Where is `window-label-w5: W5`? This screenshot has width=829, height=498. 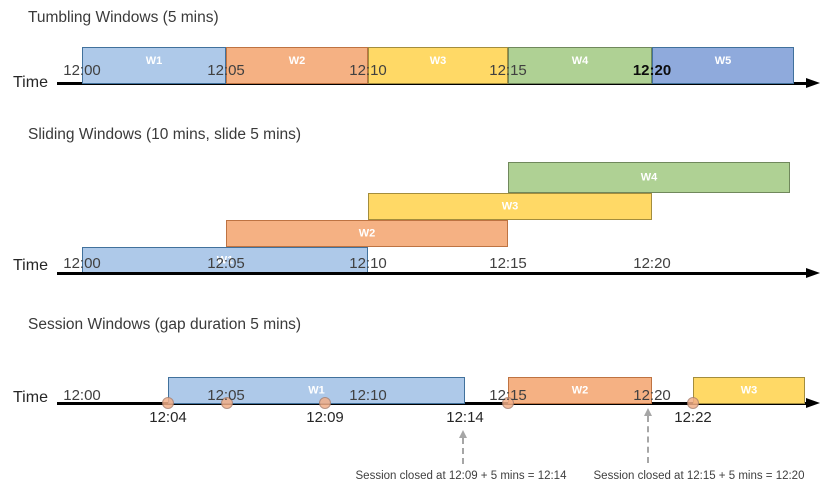 window-label-w5: W5 is located at coordinates (723, 61).